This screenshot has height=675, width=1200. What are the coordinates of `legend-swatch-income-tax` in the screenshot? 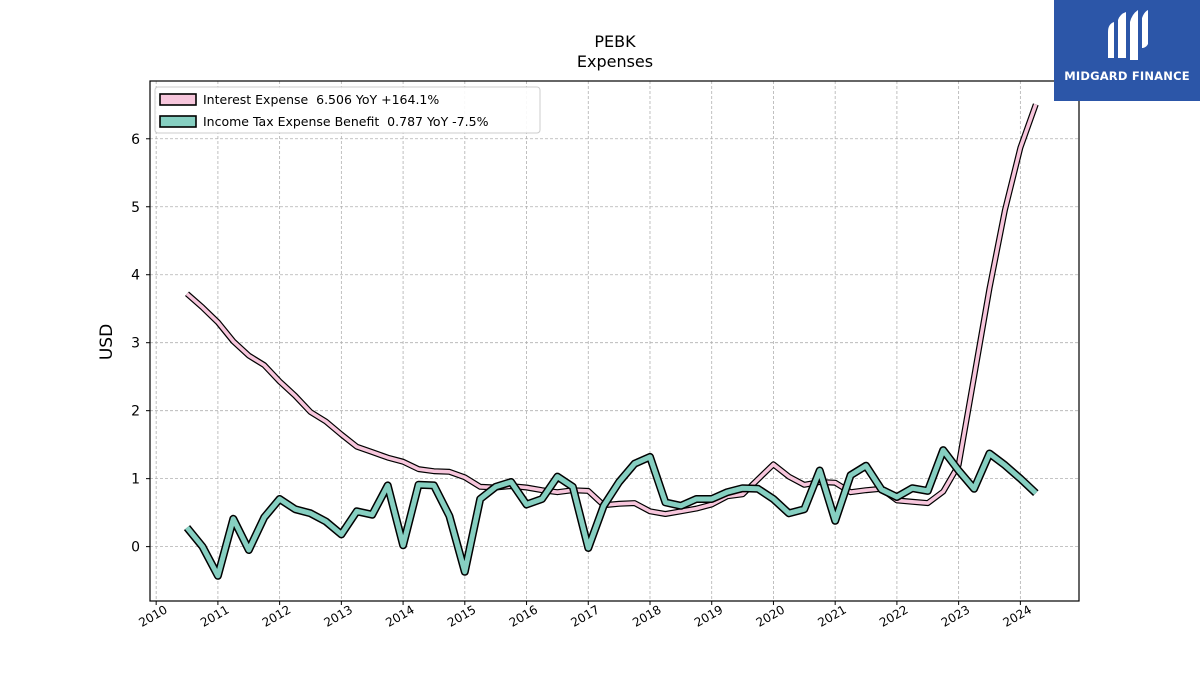 It's located at (178, 121).